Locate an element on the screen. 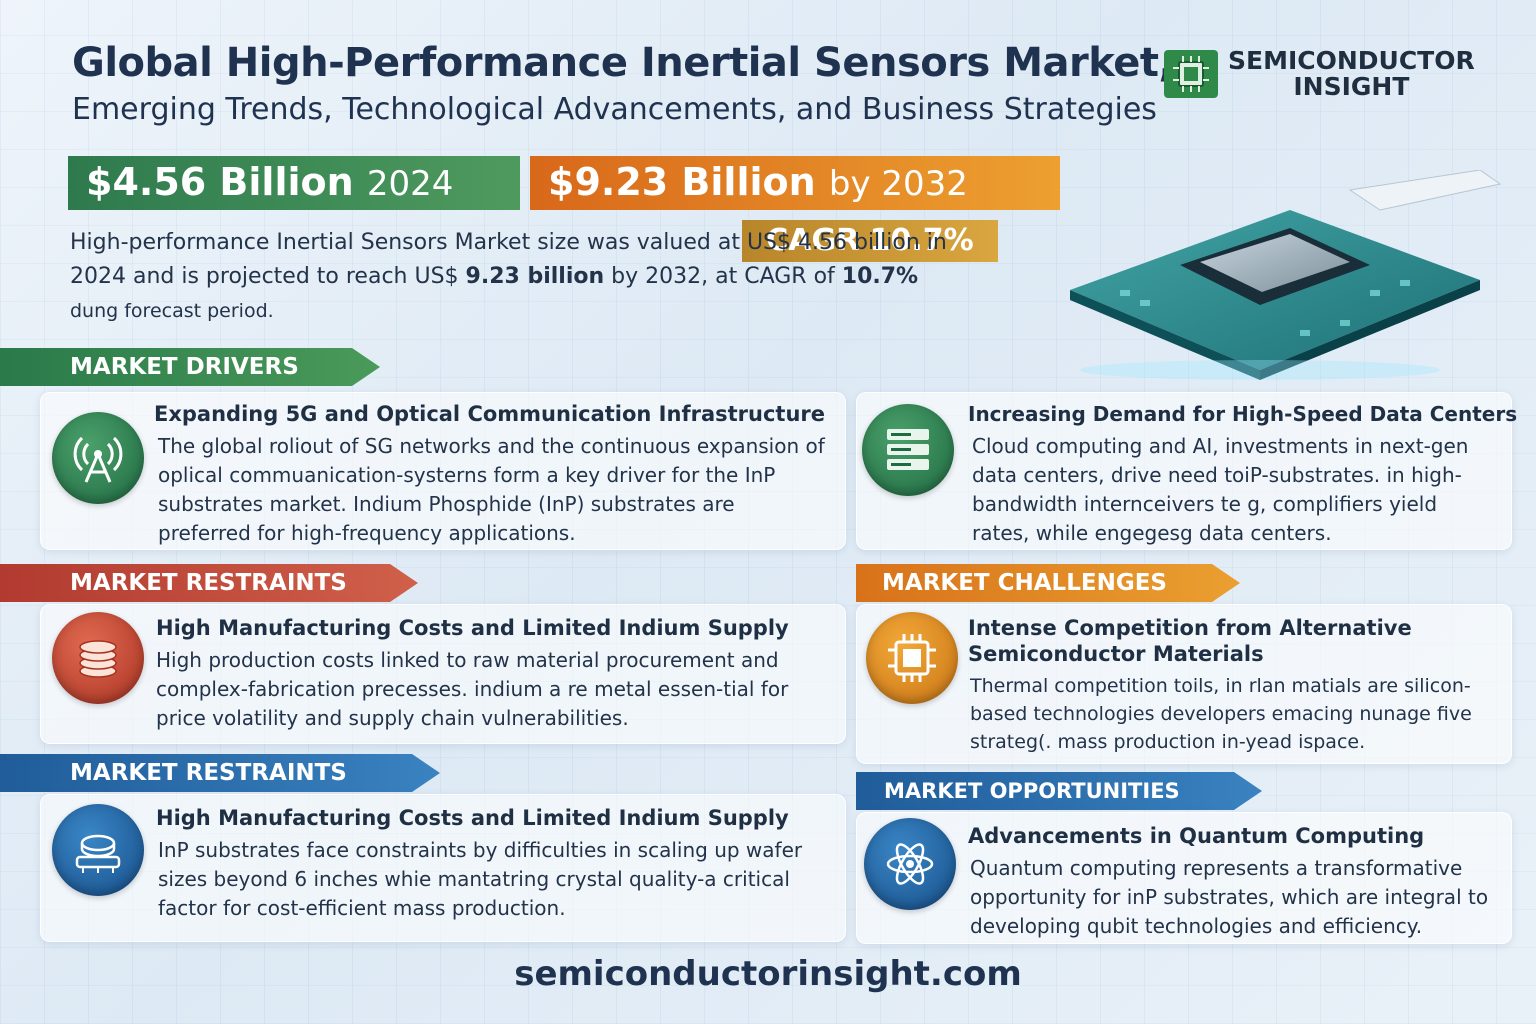 This screenshot has height=1024, width=1536. challenge-1-title-line1: Intense Competition from Alternative is located at coordinates (1190, 628).